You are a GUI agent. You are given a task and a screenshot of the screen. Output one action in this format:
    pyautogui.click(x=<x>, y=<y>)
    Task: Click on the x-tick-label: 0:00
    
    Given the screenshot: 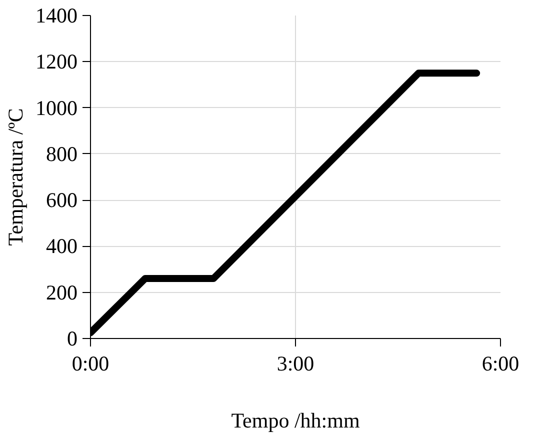 What is the action you would take?
    pyautogui.click(x=91, y=364)
    